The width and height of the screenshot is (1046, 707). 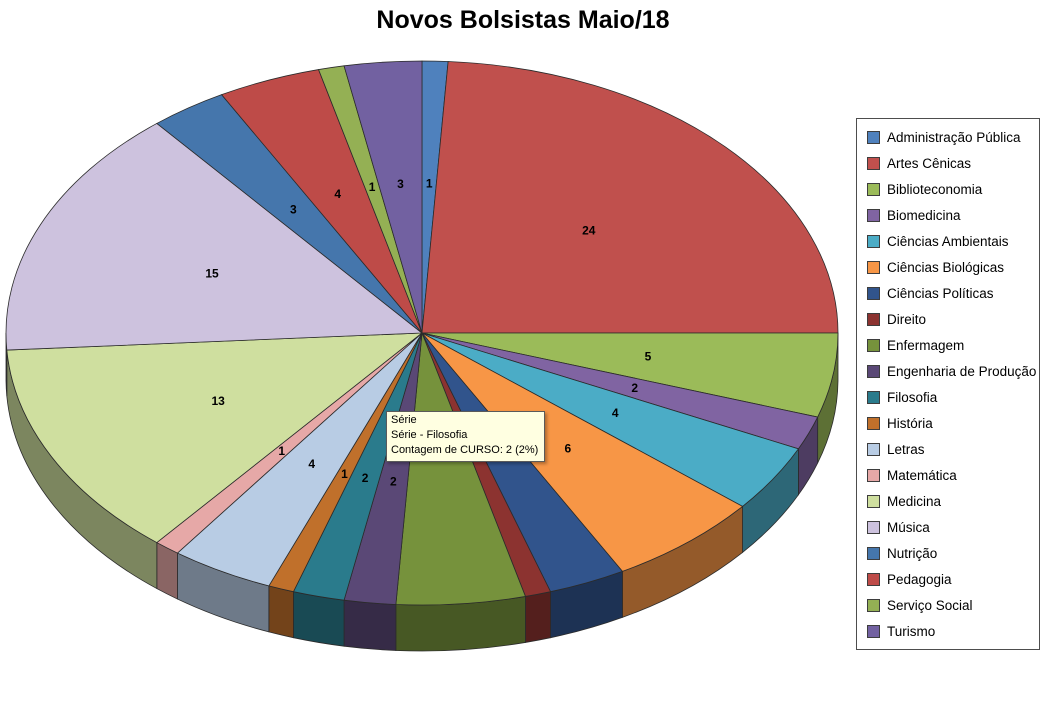 What do you see at coordinates (212, 274) in the screenshot?
I see `slice-value-label: 15` at bounding box center [212, 274].